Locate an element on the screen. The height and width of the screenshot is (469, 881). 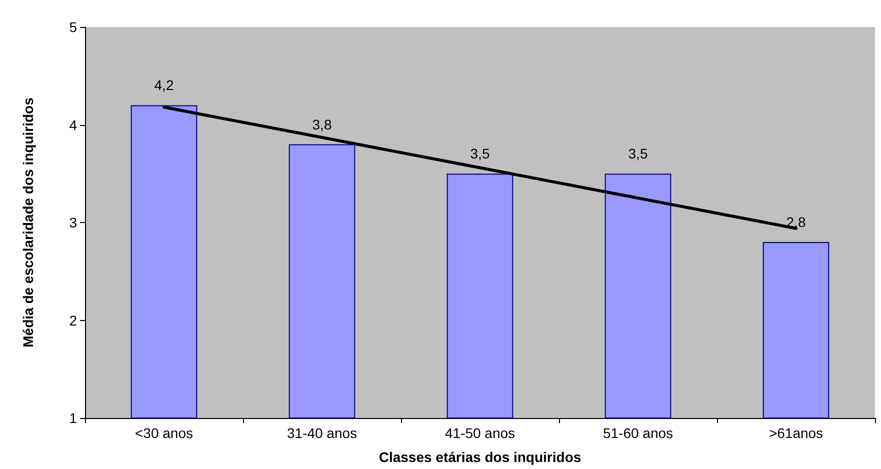
y-tick-label: 4 is located at coordinates (73, 124).